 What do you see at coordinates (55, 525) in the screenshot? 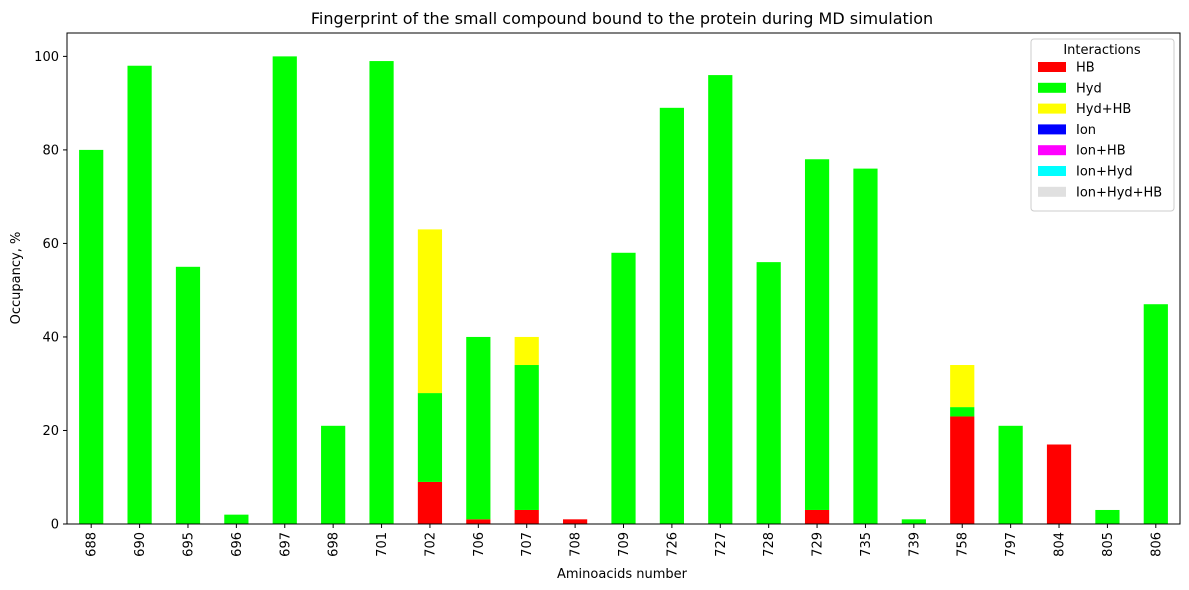
I see `y-tick-label: 0` at bounding box center [55, 525].